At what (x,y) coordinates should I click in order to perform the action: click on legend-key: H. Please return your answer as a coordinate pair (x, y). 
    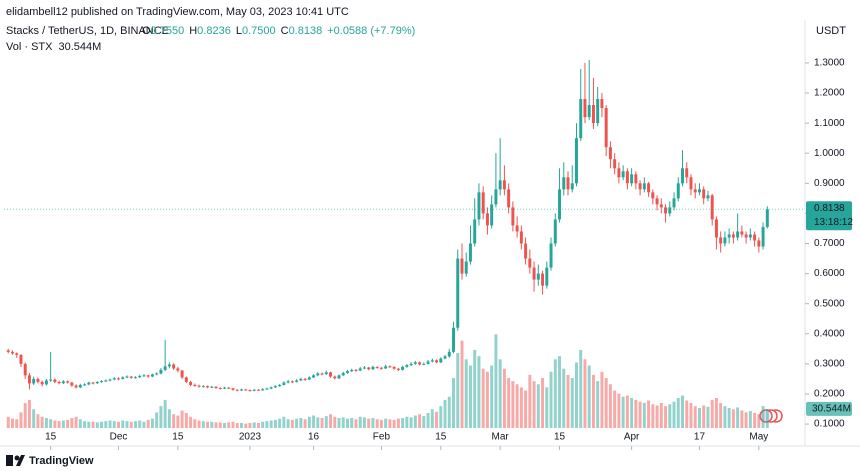
    Looking at the image, I should click on (193, 31).